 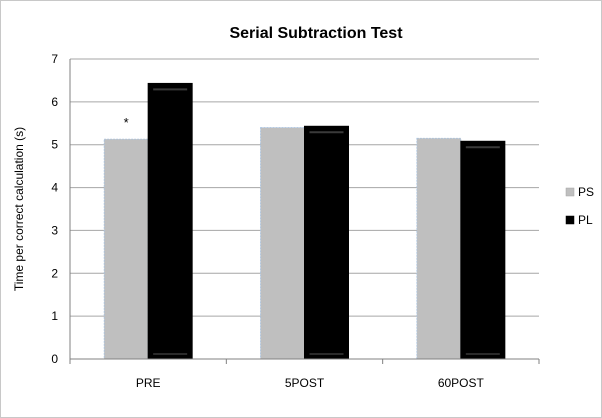 What do you see at coordinates (54, 145) in the screenshot?
I see `y-tick-label: 5` at bounding box center [54, 145].